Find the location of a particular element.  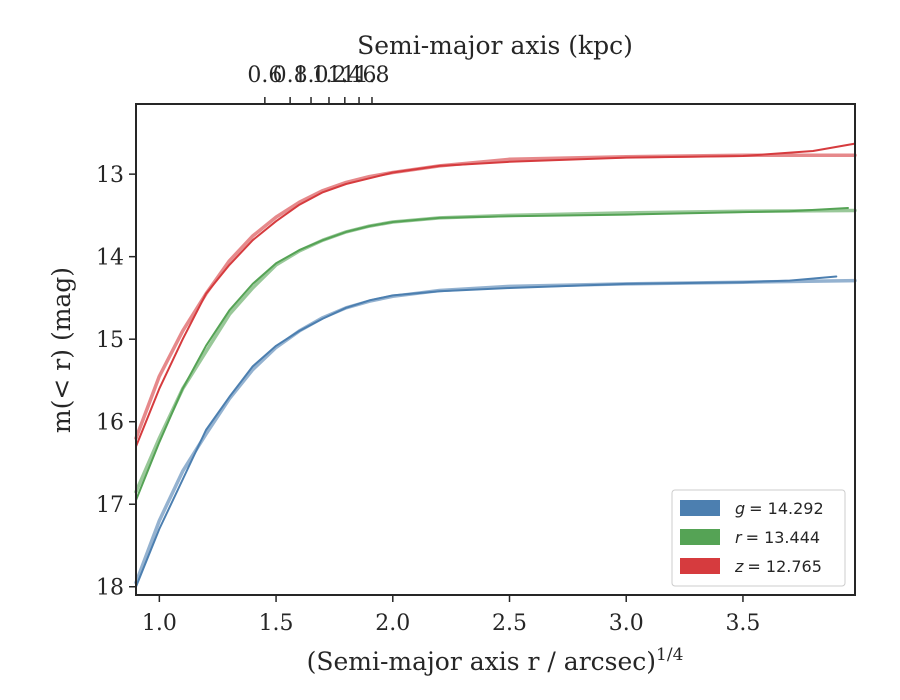

bottom-axis-title: (Semi-major axis r / arcsec)1/4 is located at coordinates (495, 660).